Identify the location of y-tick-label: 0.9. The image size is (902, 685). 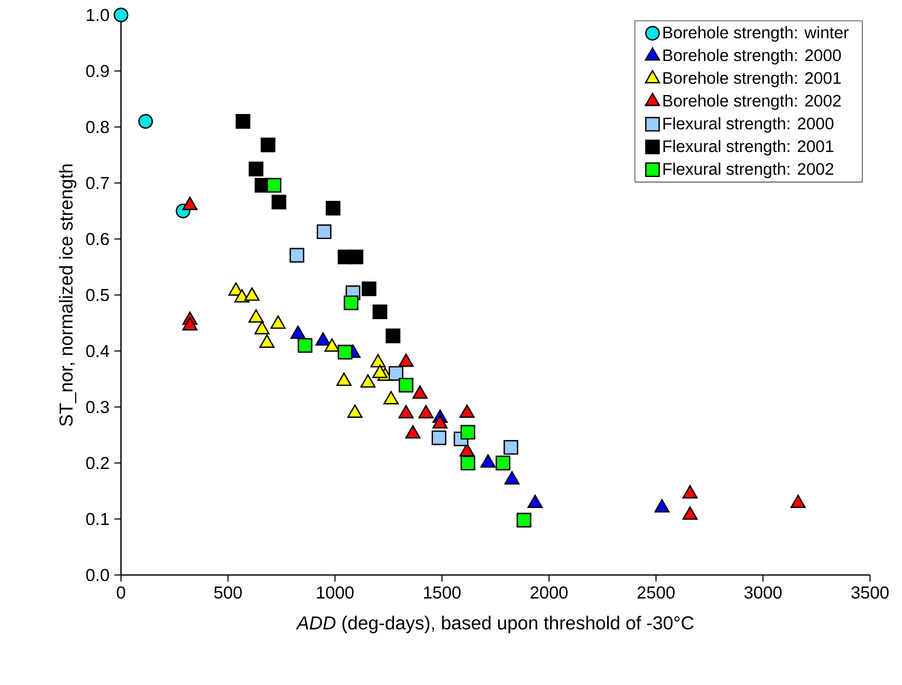
(97, 71).